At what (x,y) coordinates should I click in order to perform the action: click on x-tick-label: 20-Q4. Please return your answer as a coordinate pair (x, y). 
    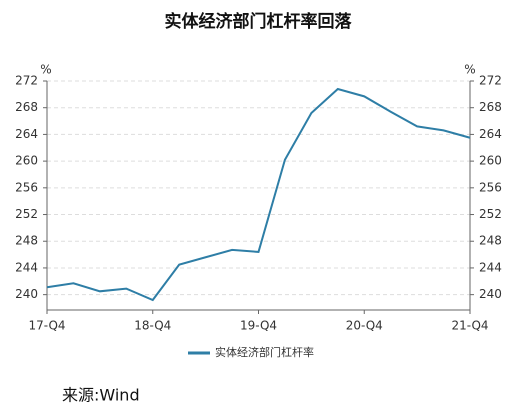
    Looking at the image, I should click on (364, 326).